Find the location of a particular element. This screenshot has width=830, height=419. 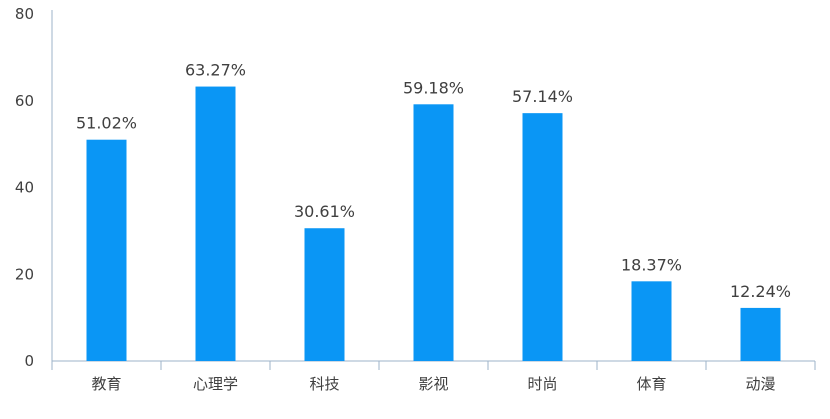

x-tick-label: 动漫 is located at coordinates (760, 384).